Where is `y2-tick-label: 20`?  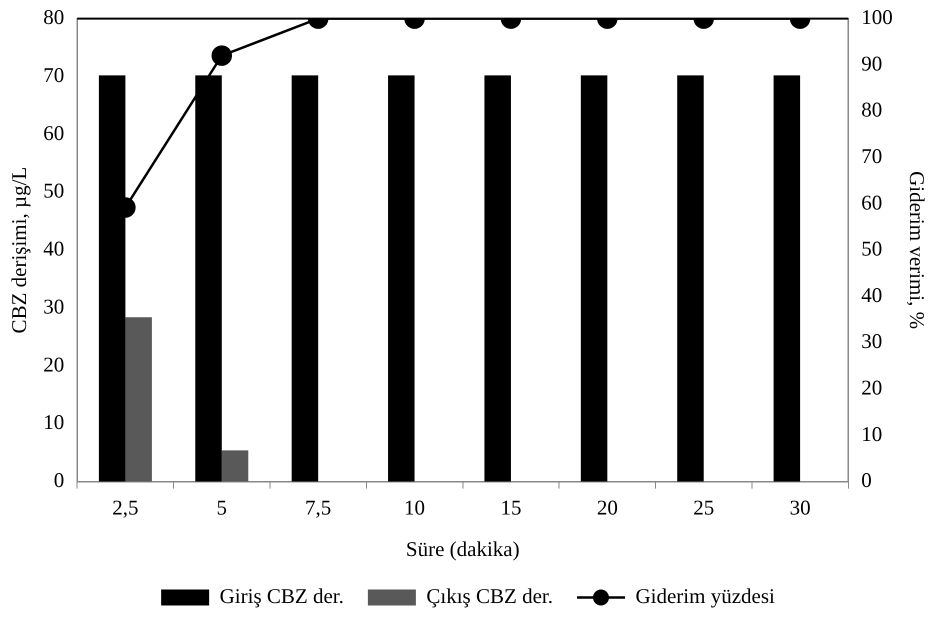 y2-tick-label: 20 is located at coordinates (871, 388).